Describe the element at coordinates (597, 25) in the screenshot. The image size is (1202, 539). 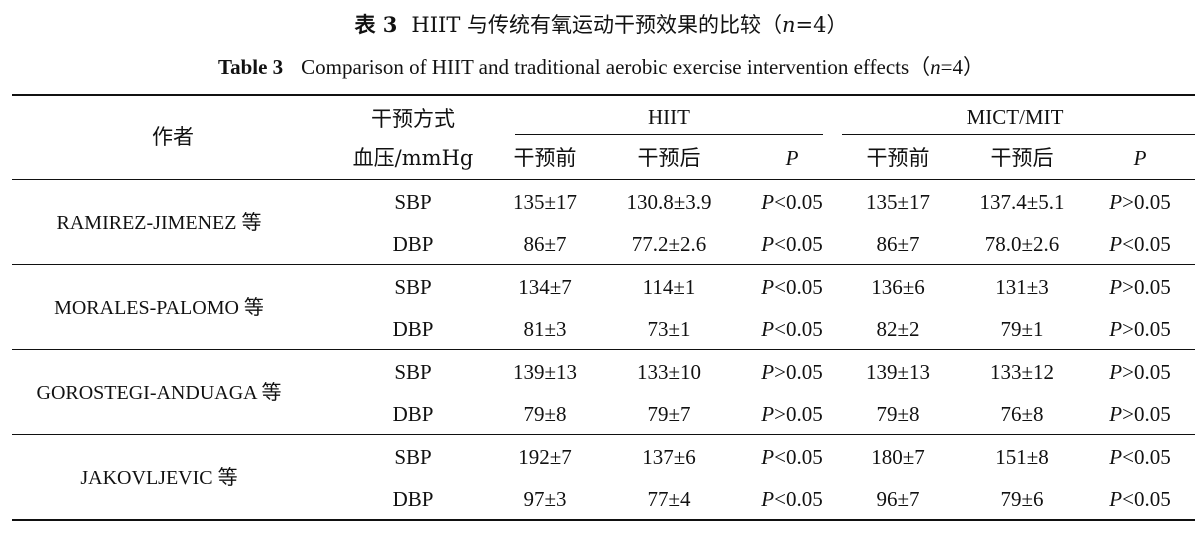
I see `caption-chinese-text: HIIT 与传统有氧运动干预效果的比较（` at that location.